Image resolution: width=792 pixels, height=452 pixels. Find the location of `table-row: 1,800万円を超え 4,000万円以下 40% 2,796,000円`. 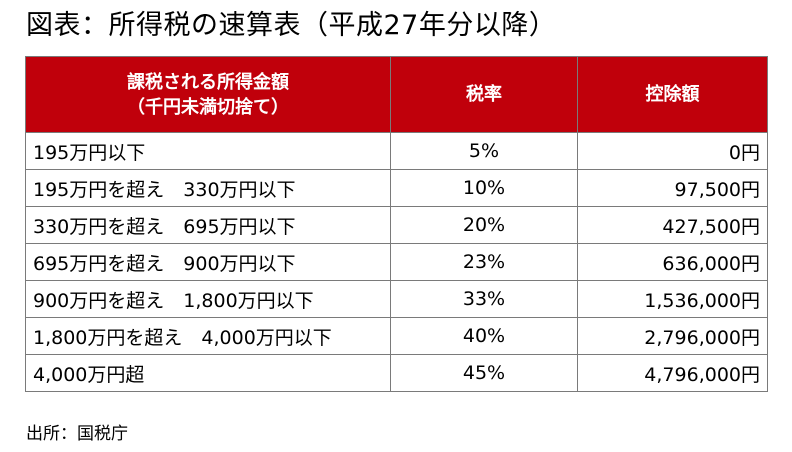

table-row: 1,800万円を超え 4,000万円以下 40% 2,796,000円 is located at coordinates (396, 336).